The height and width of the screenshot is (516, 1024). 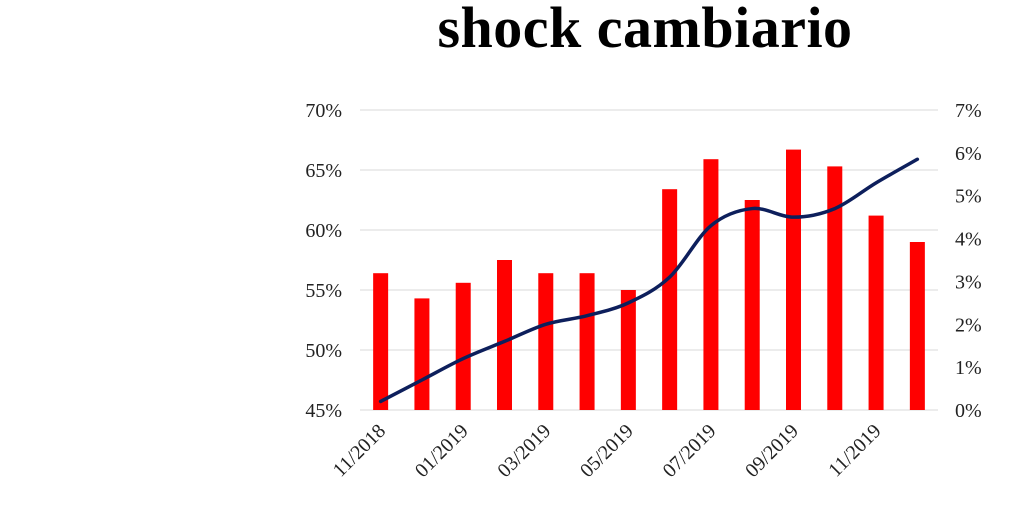 I want to click on y-left-tick-label: 55%, so click(x=323, y=291).